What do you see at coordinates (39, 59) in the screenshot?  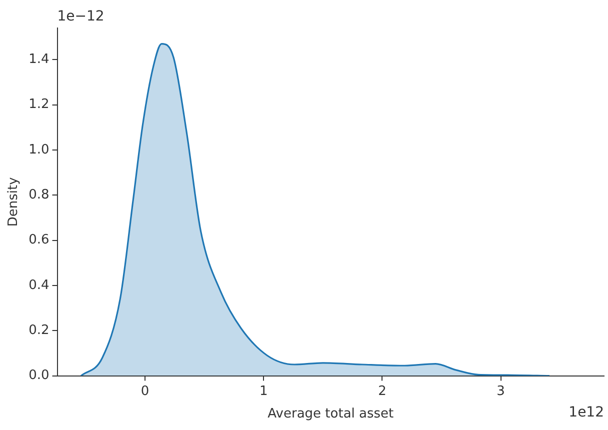 I see `y-tick-label: 1.4` at bounding box center [39, 59].